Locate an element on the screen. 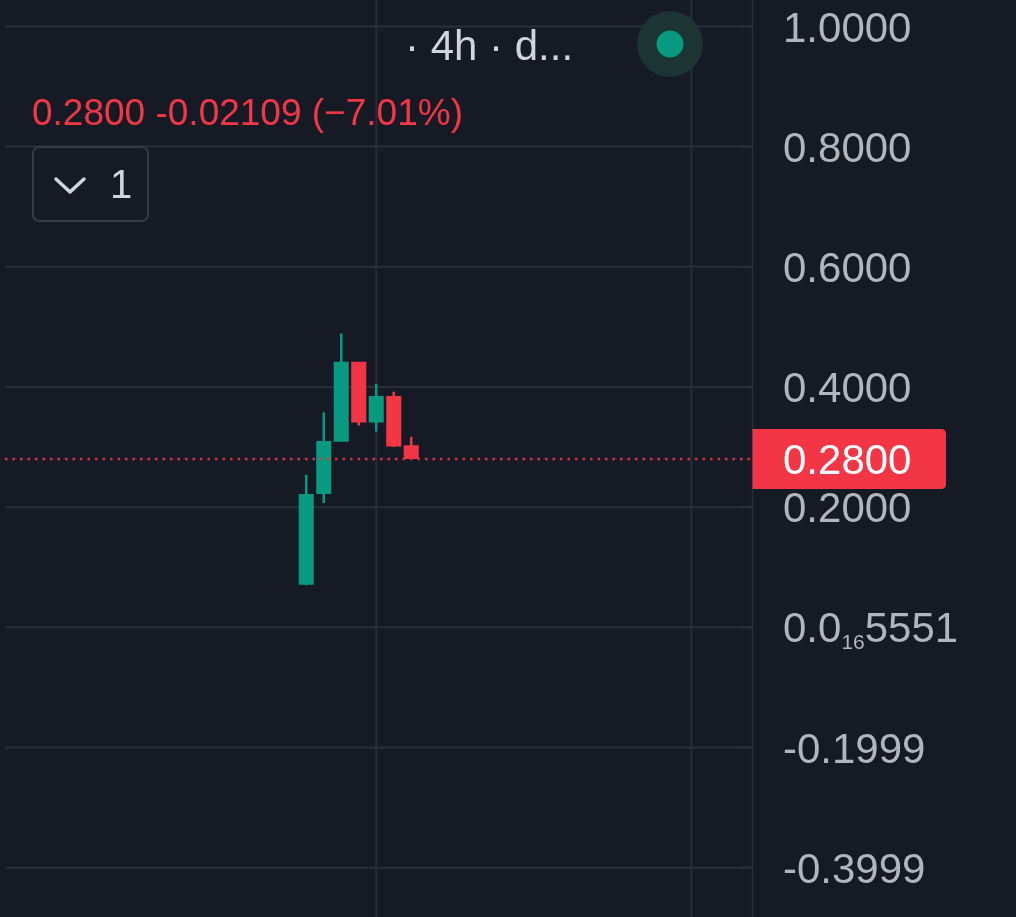 This screenshot has width=1016, height=917. y-tick-label: 1.0000 is located at coordinates (847, 27).